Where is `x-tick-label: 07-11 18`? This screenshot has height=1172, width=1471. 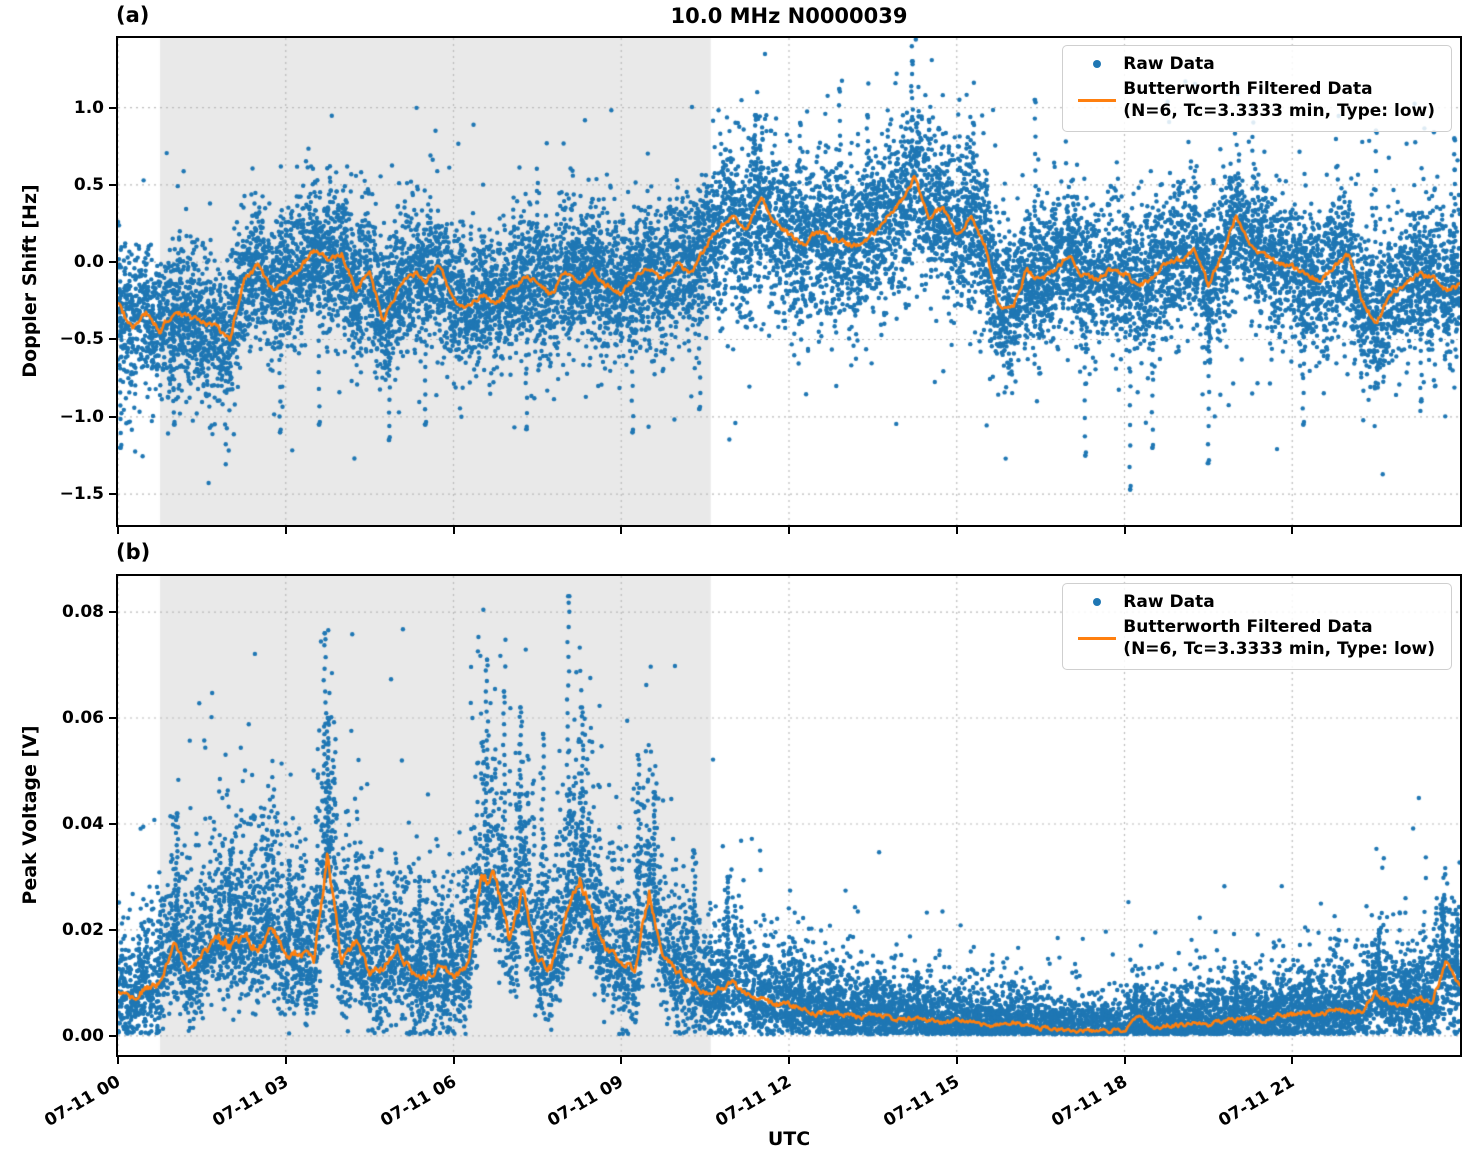 x-tick-label: 07-11 18 is located at coordinates (1089, 1101).